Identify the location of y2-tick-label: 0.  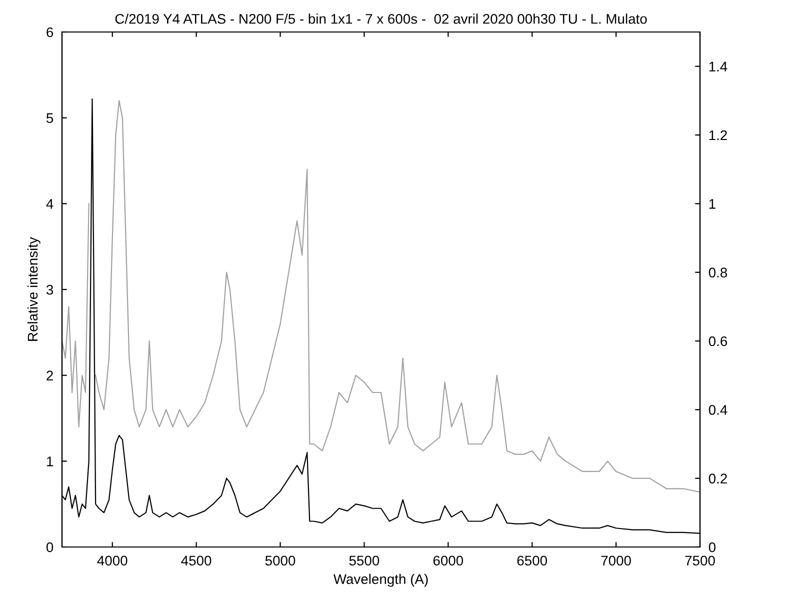
(712, 547).